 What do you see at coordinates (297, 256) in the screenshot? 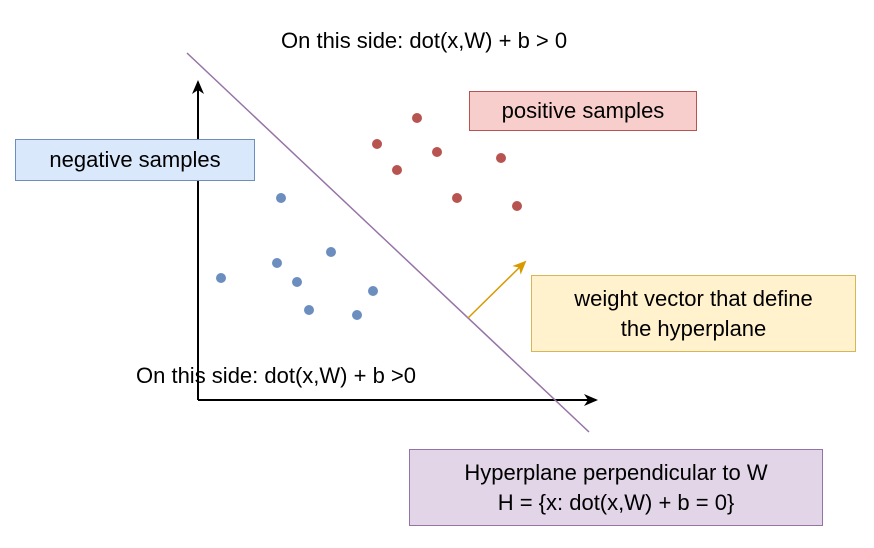
I see `negative-points` at bounding box center [297, 256].